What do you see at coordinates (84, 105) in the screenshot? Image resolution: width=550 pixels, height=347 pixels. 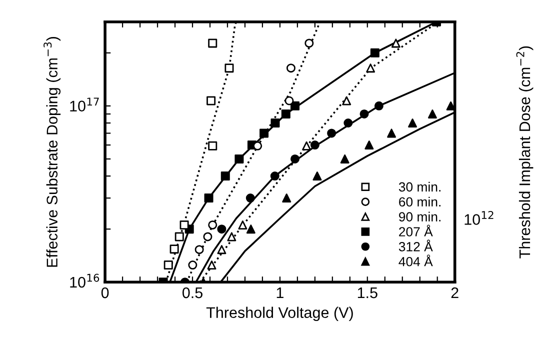 I see `y-tick-label: 10$^{17}$` at bounding box center [84, 105].